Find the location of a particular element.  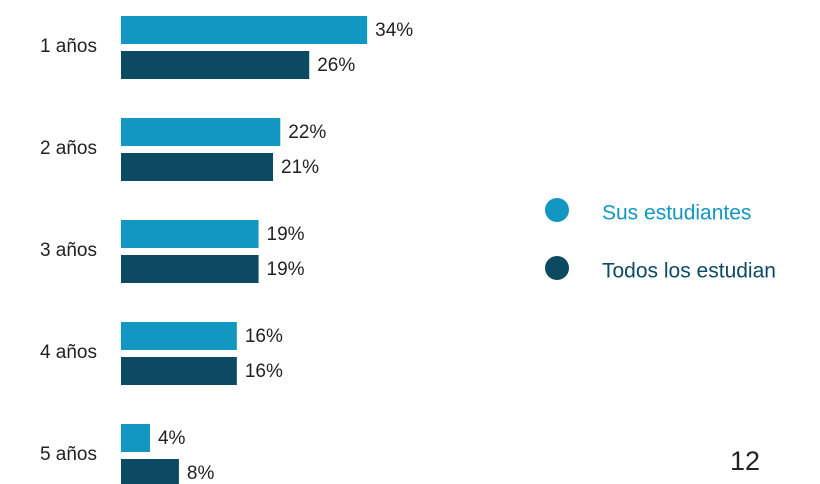

category-label: 4 años is located at coordinates (68, 352).